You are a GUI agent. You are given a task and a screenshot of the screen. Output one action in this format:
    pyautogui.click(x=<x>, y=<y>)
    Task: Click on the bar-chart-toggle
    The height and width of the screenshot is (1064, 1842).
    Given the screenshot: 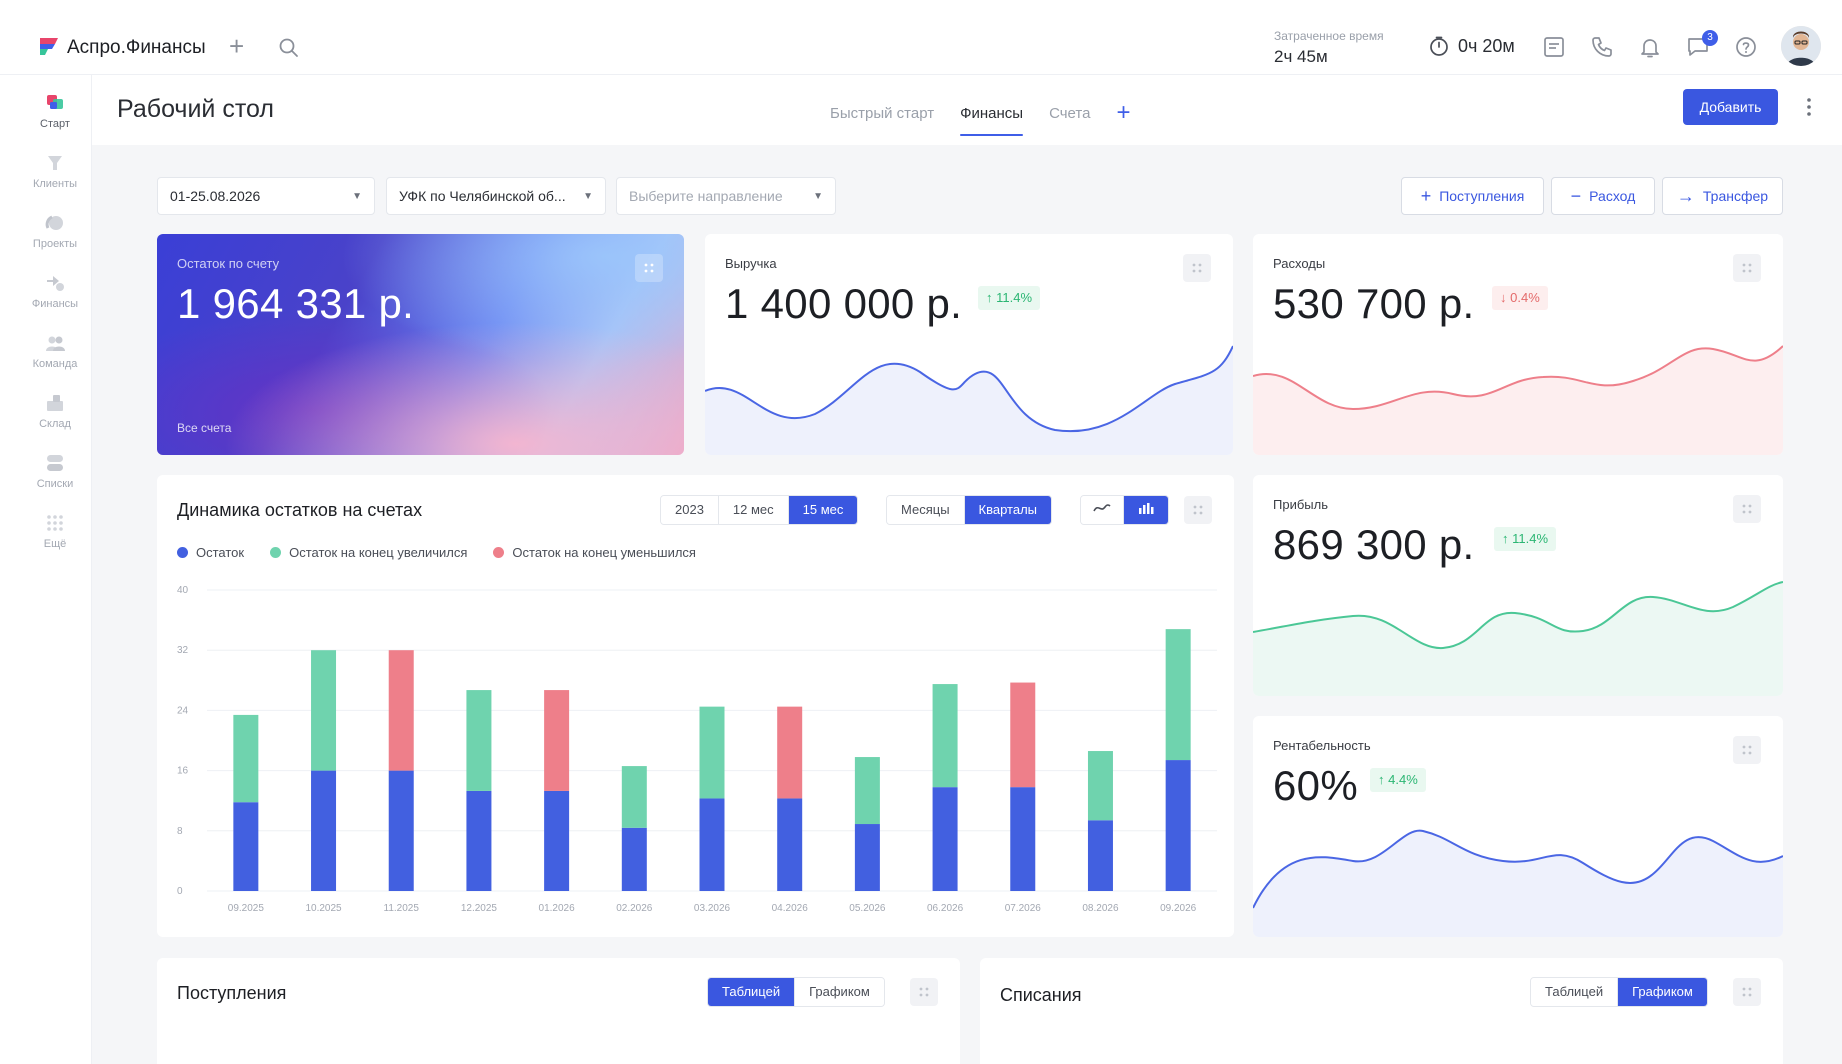 What is the action you would take?
    pyautogui.click(x=1146, y=510)
    